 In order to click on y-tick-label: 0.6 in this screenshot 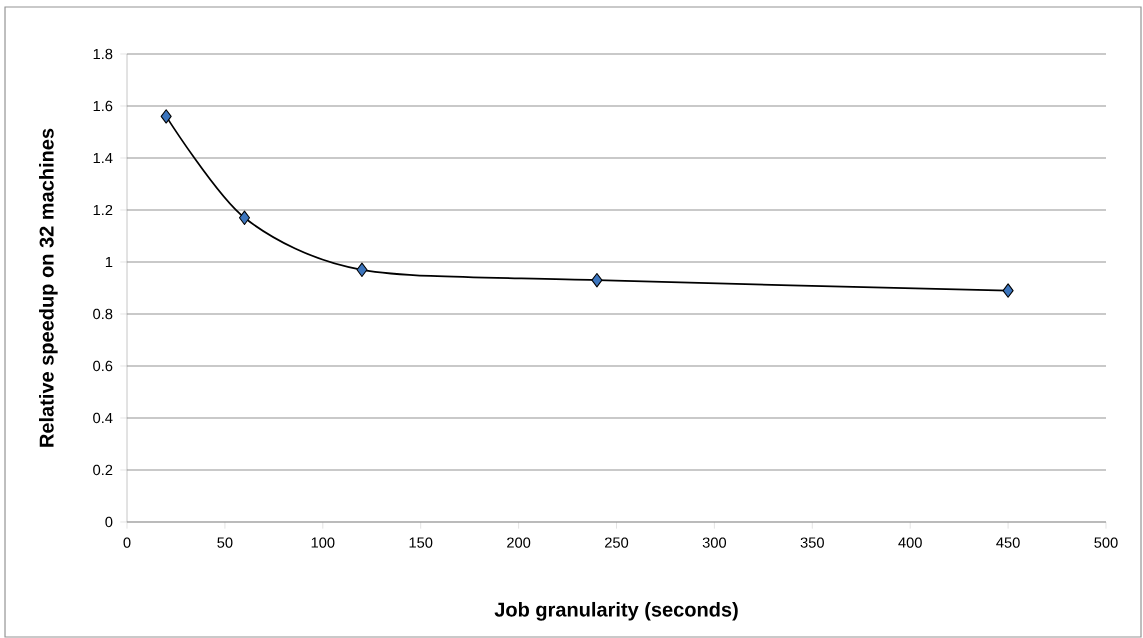, I will do `click(103, 366)`.